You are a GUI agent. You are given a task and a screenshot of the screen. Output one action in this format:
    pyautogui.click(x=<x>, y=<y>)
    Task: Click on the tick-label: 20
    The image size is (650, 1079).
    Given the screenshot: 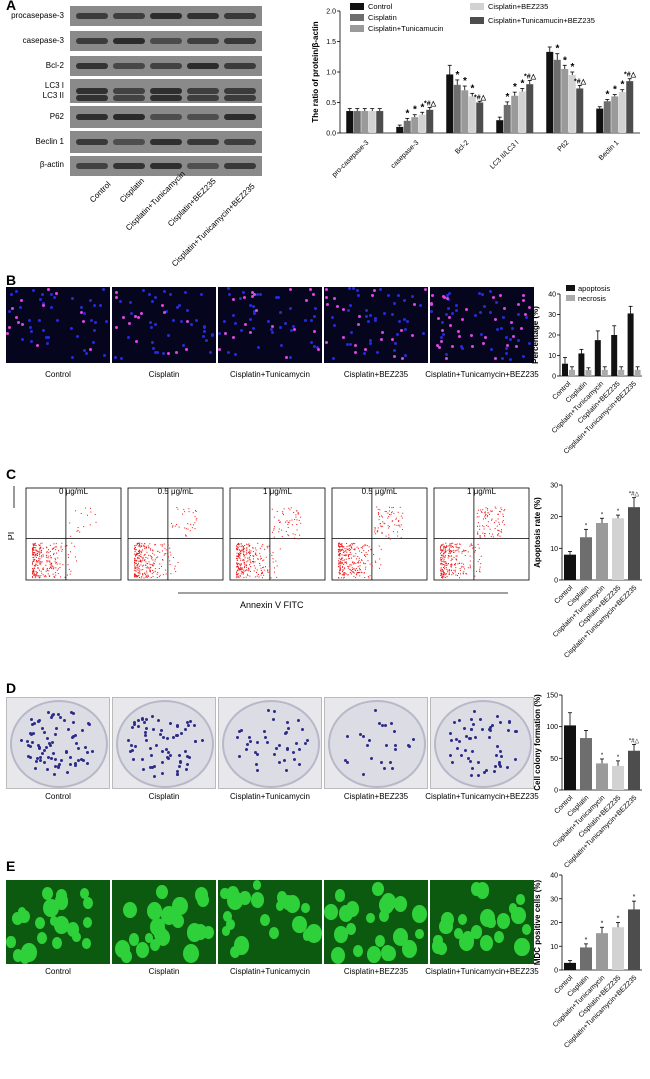 What is the action you would take?
    pyautogui.click(x=554, y=923)
    